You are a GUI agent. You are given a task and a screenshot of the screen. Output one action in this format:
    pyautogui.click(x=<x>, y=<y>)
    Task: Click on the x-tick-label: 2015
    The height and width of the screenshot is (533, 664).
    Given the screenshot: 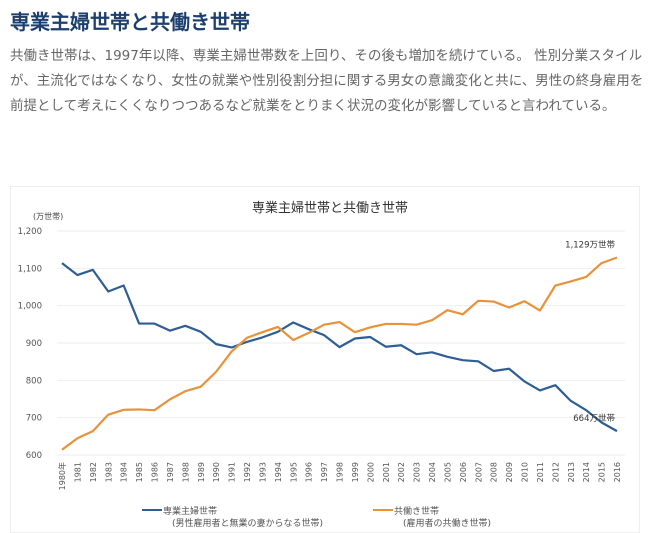 What is the action you would take?
    pyautogui.click(x=602, y=472)
    